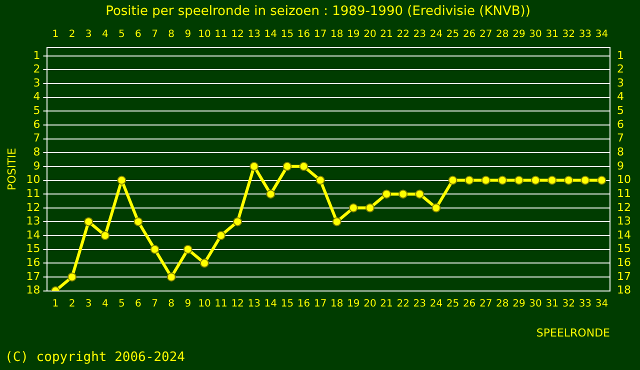 The width and height of the screenshot is (640, 370). I want to click on y2-tick-label: 17, so click(624, 276).